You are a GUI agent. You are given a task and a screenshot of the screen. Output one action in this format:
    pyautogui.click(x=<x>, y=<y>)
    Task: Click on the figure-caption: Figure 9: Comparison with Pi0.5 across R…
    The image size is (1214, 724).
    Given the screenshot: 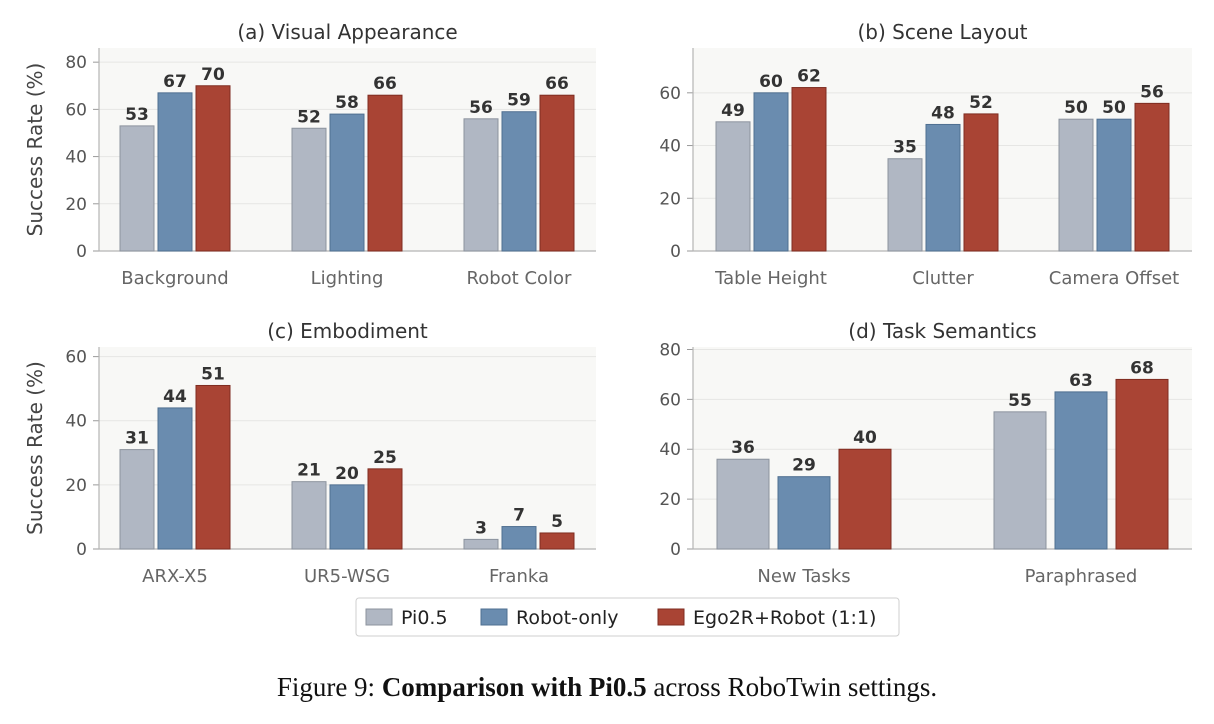 What is the action you would take?
    pyautogui.click(x=607, y=687)
    